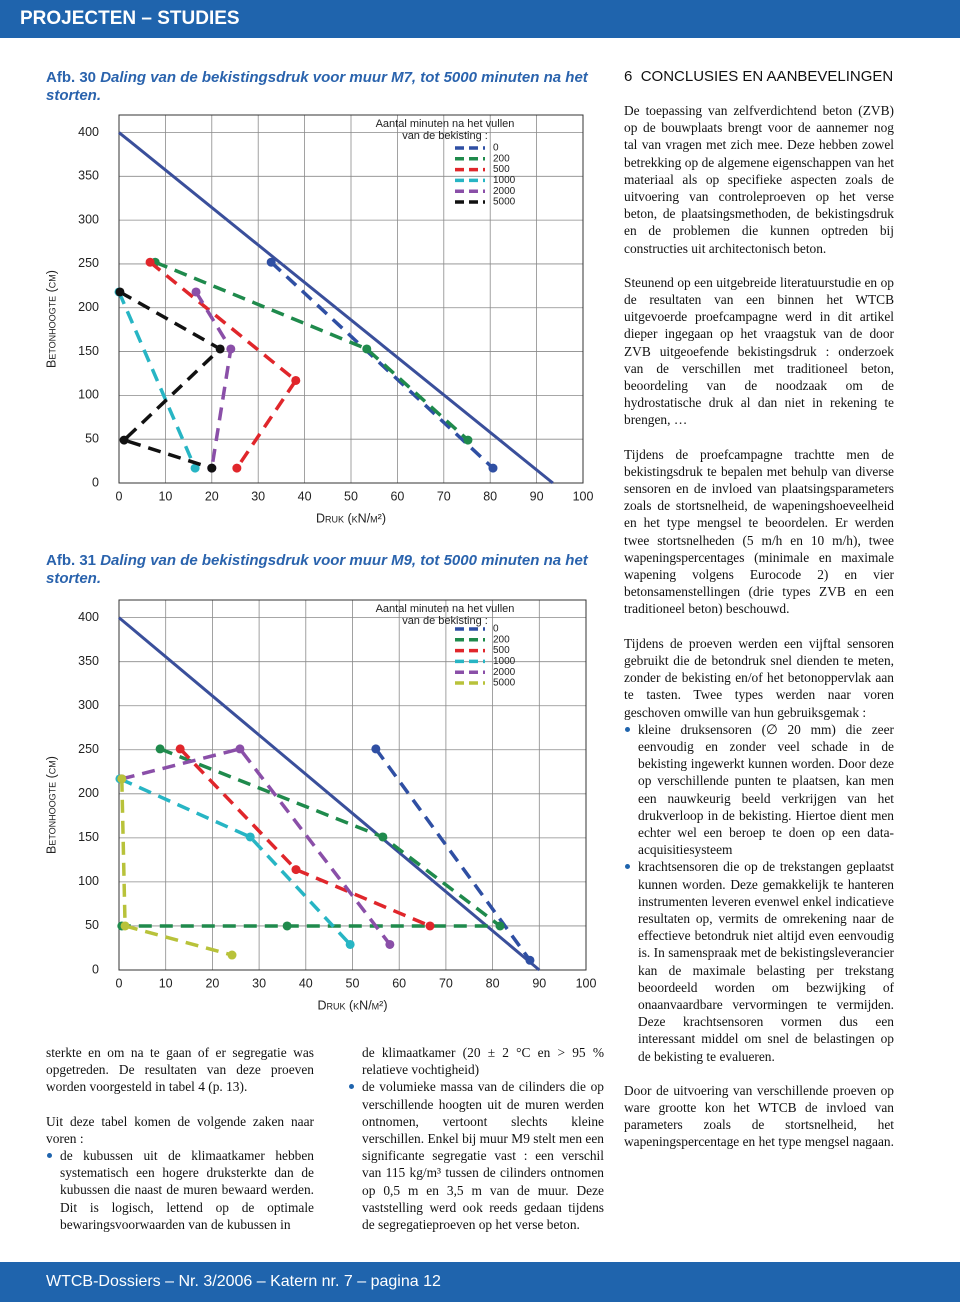 The height and width of the screenshot is (1302, 960). Describe the element at coordinates (92, 438) in the screenshot. I see `y-tick-label: 50` at that location.